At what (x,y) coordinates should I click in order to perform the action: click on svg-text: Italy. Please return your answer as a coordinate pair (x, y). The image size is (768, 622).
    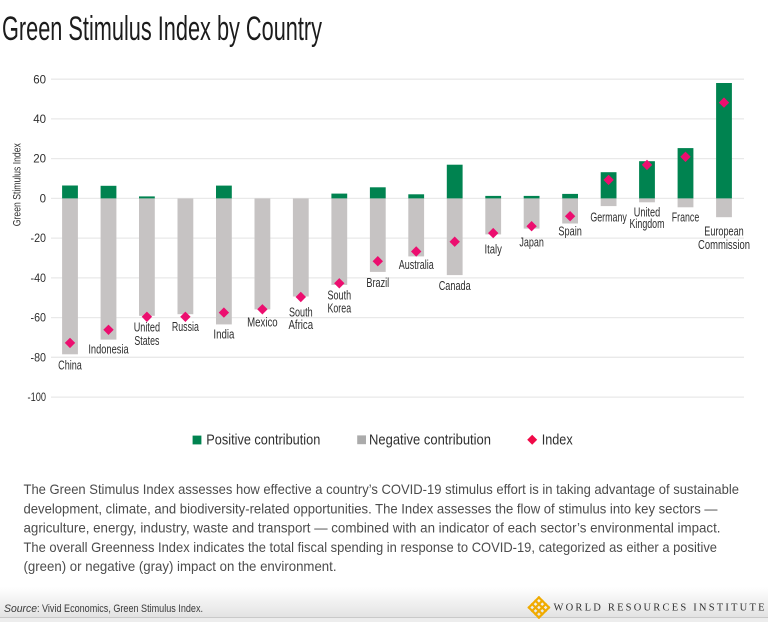
    Looking at the image, I should click on (493, 249).